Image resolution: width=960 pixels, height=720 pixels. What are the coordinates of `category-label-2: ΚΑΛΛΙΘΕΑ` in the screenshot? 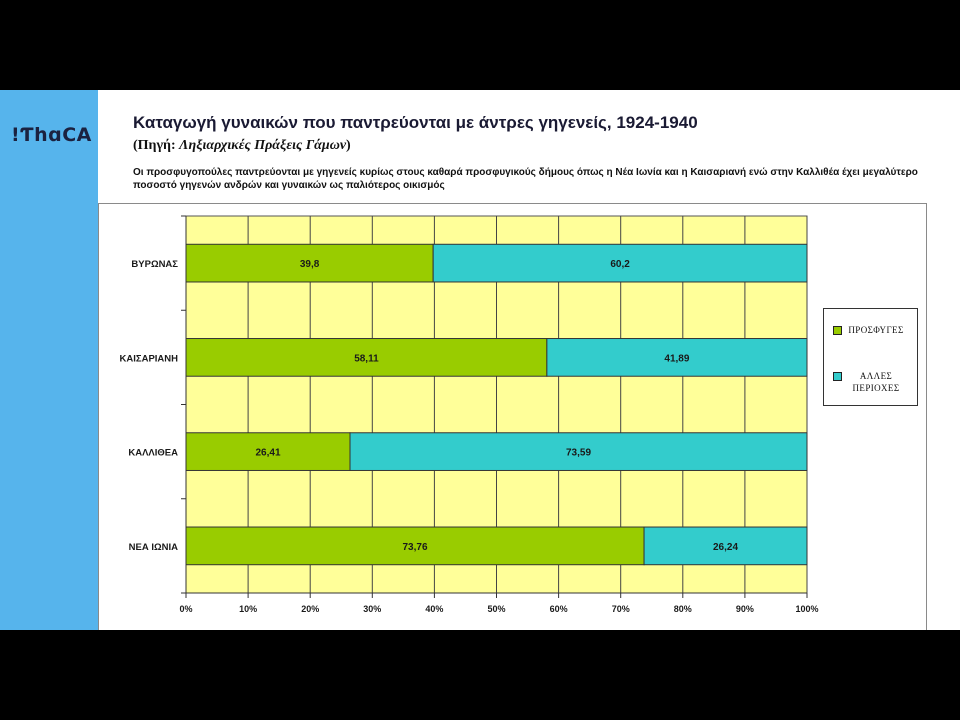 It's located at (153, 453).